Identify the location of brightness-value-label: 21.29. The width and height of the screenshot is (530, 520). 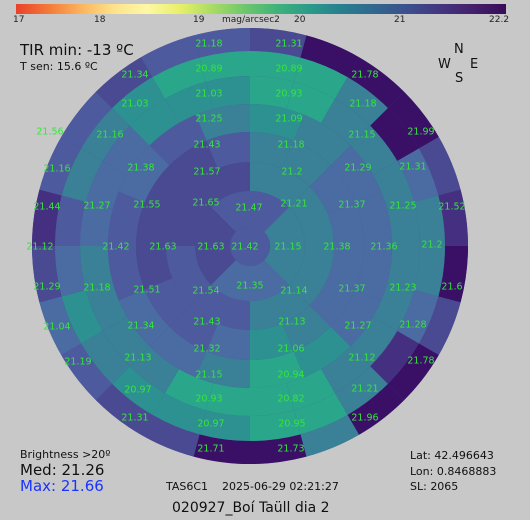
(46, 287).